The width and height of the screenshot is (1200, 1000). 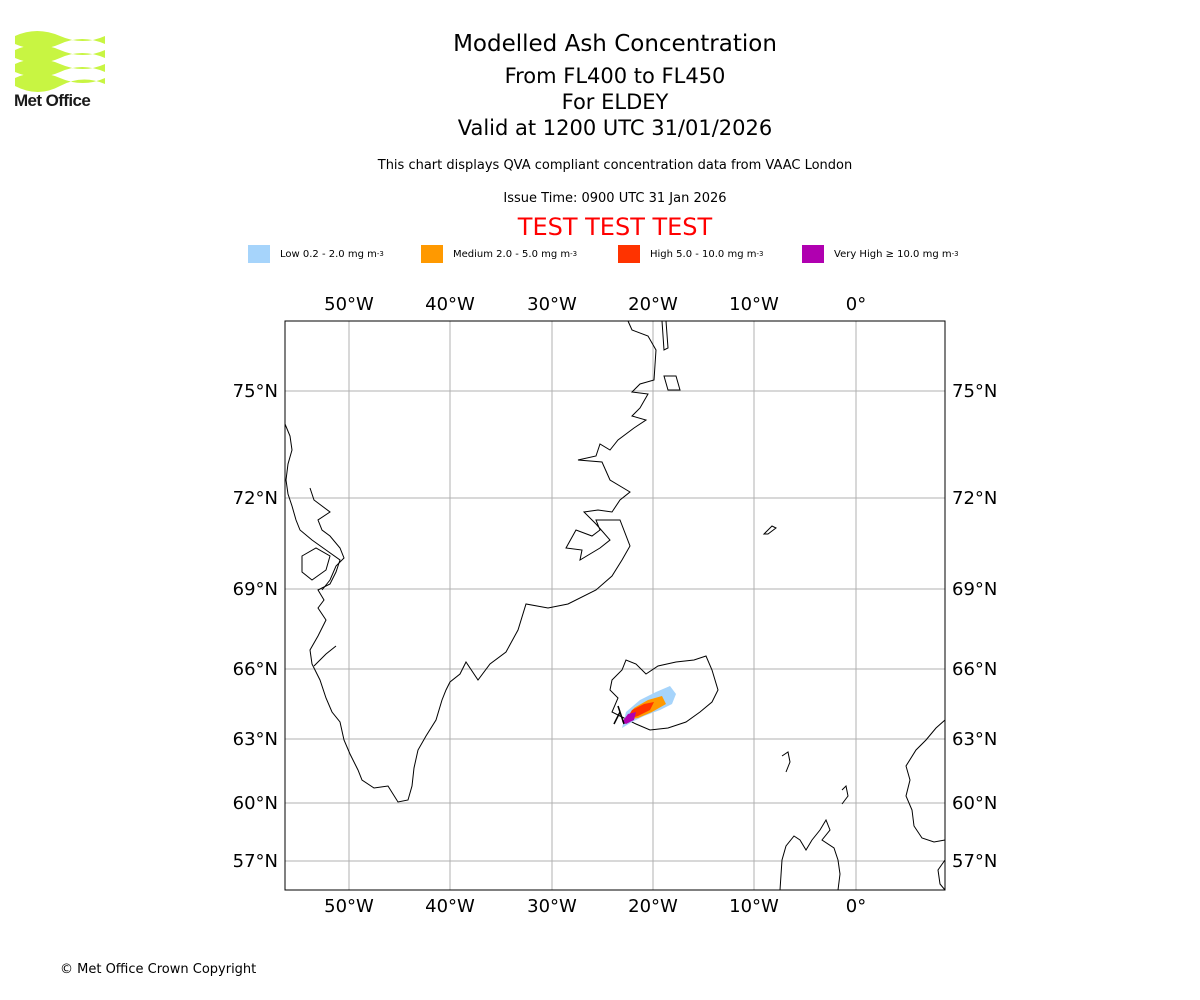 I want to click on lon-label-top: 0°, so click(x=856, y=304).